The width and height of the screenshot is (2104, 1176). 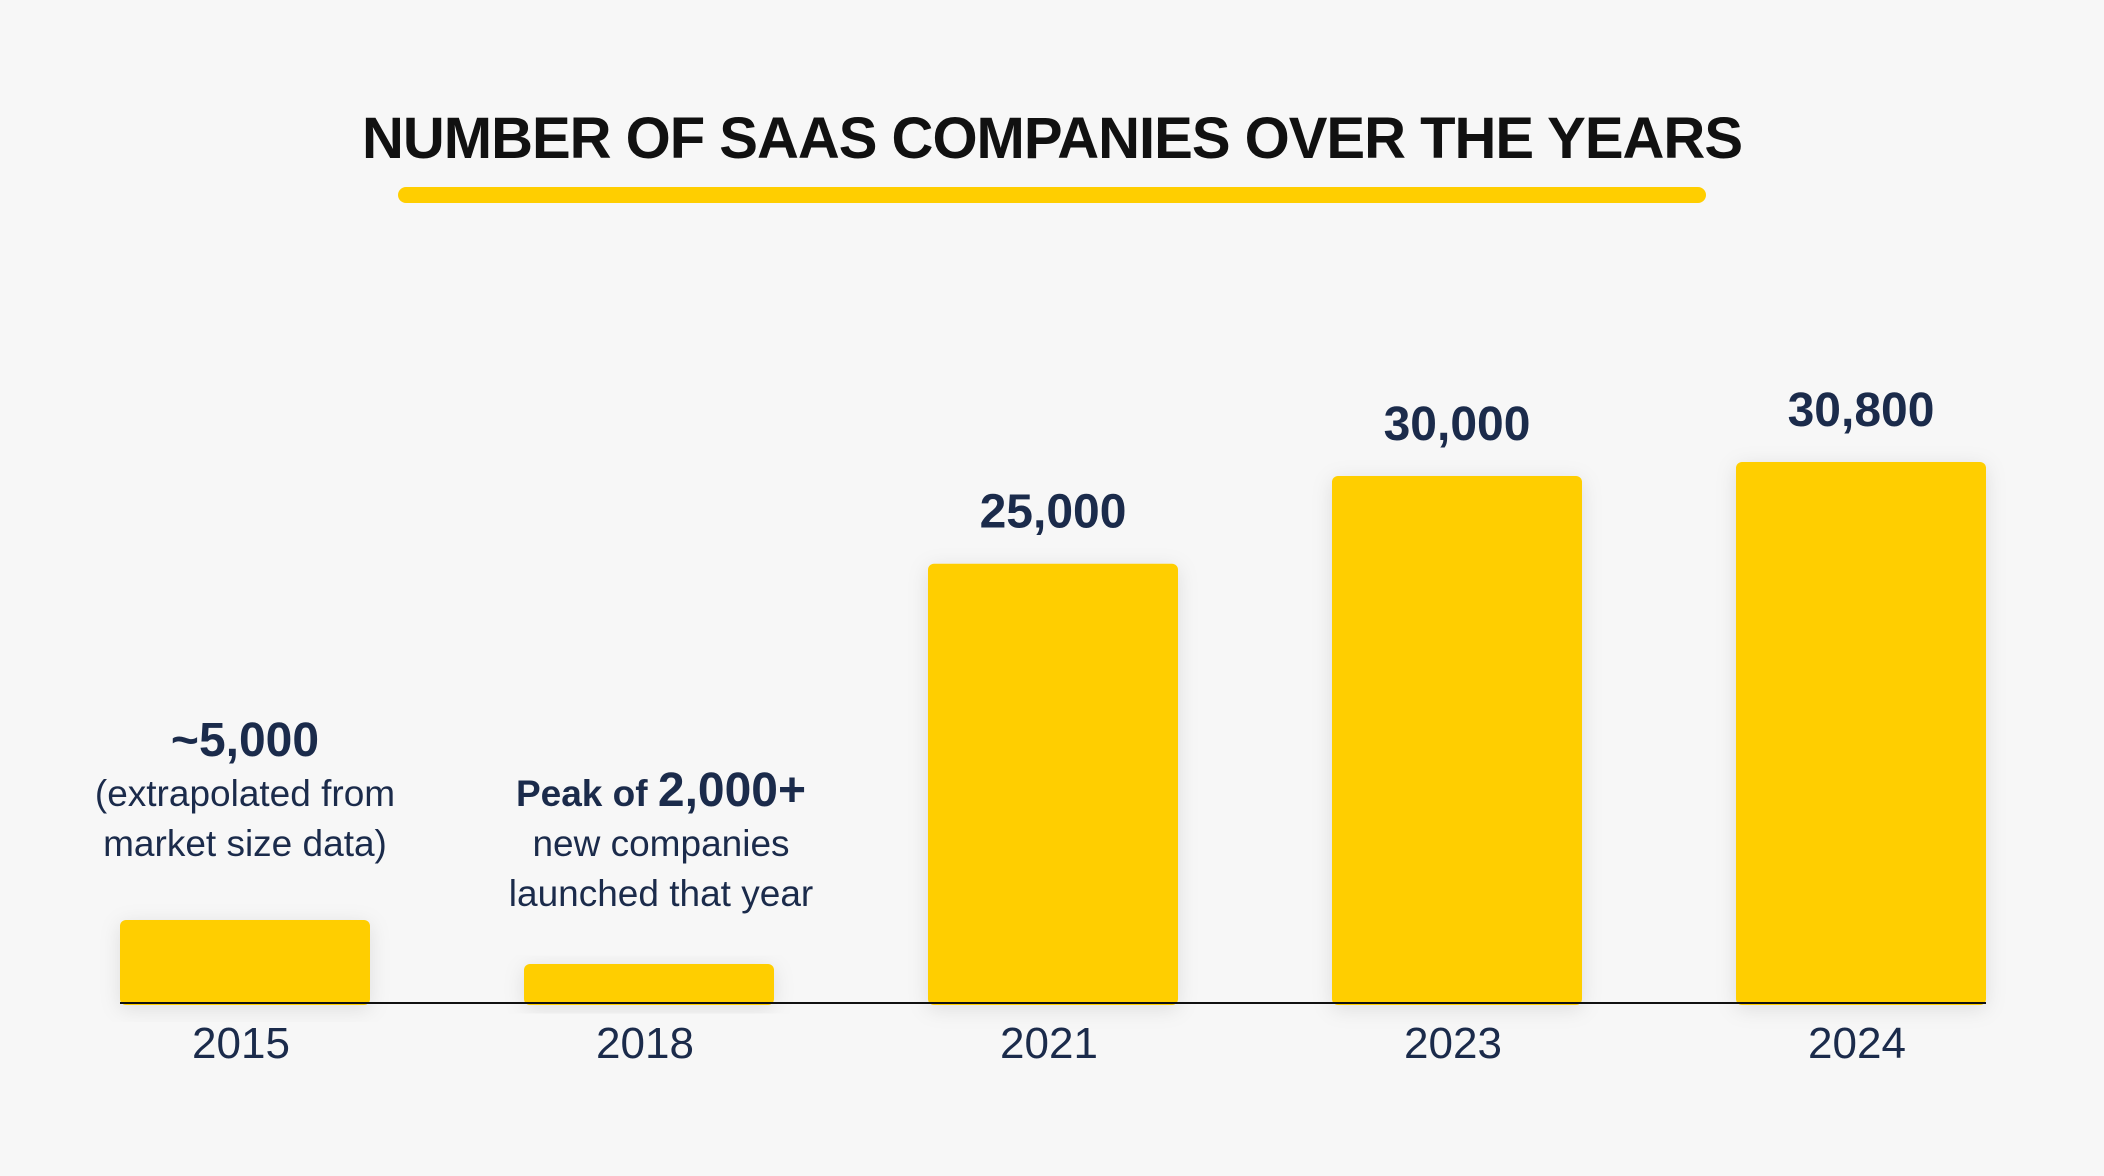 I want to click on bar-2021, so click(x=1053, y=784).